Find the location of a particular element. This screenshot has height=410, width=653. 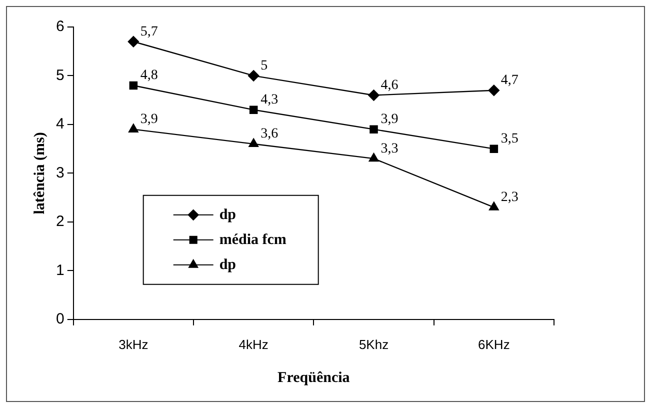

x-tick-label: 6KHz is located at coordinates (494, 344).